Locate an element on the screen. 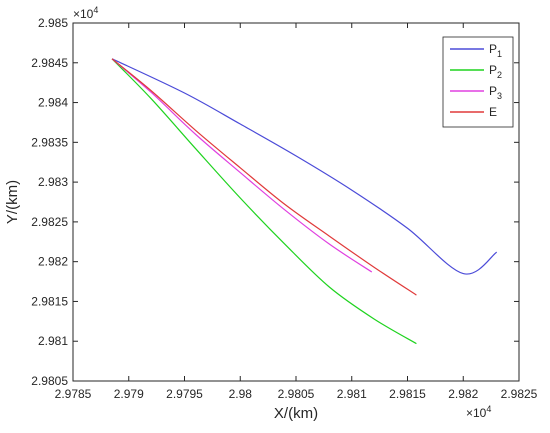  legend-name: E is located at coordinates (493, 112).